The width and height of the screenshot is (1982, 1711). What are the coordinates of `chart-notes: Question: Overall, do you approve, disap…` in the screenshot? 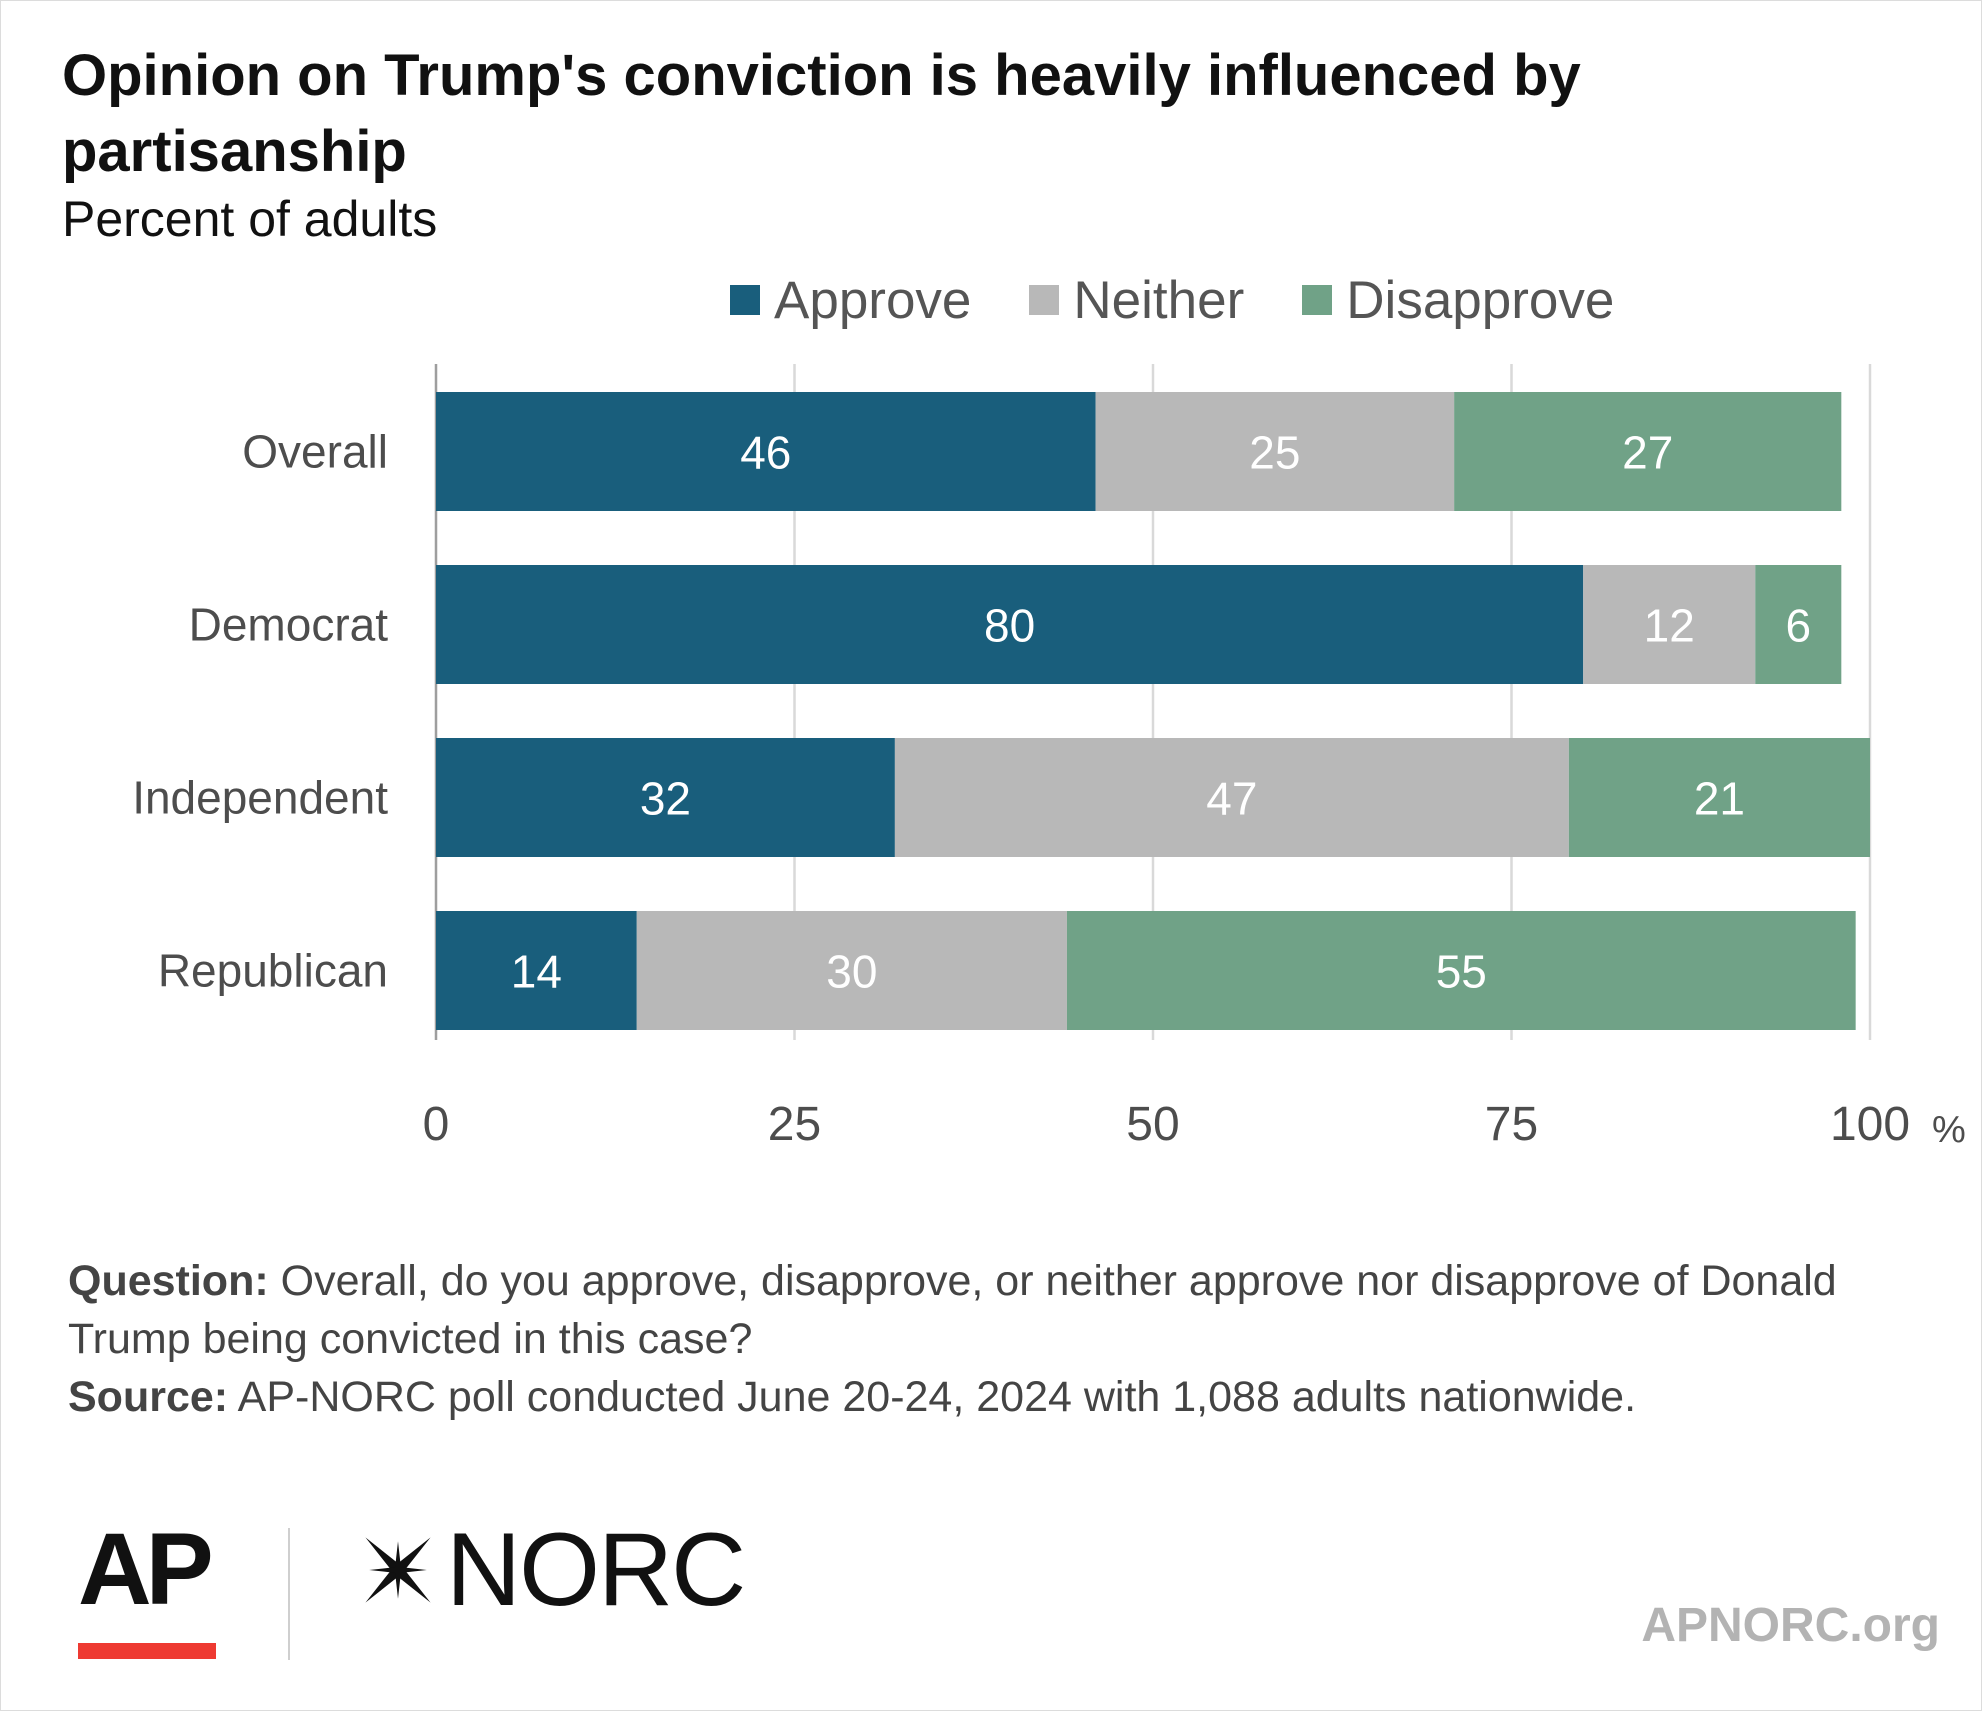 It's located at (993, 1339).